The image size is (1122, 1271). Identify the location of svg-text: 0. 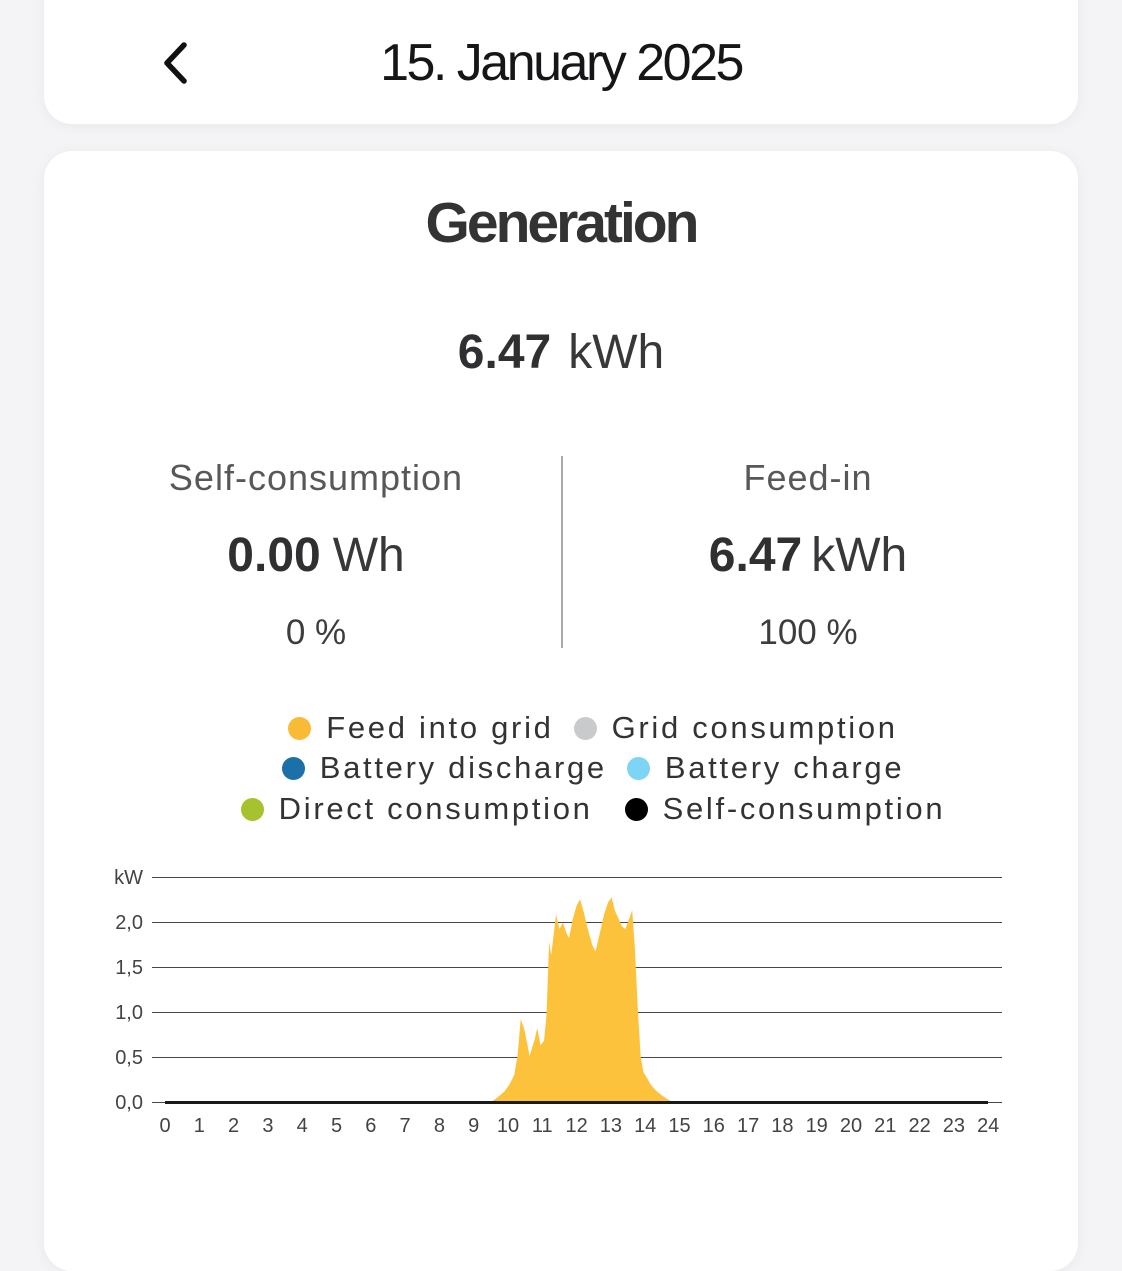
(164, 1126).